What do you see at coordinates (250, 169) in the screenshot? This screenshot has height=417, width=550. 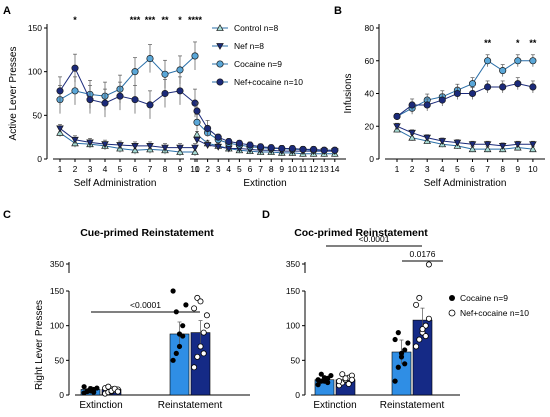 I see `x-tick-label-a: 6` at bounding box center [250, 169].